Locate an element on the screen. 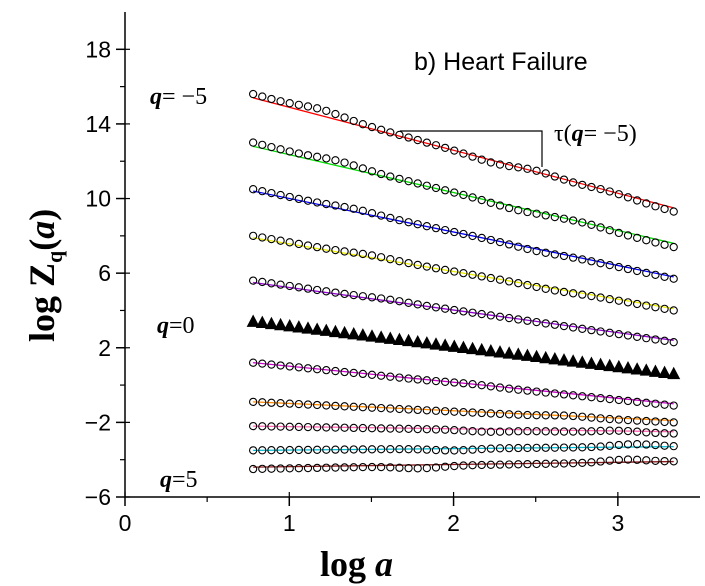 The image size is (705, 586). y-tick-label: 18 is located at coordinates (98, 49).